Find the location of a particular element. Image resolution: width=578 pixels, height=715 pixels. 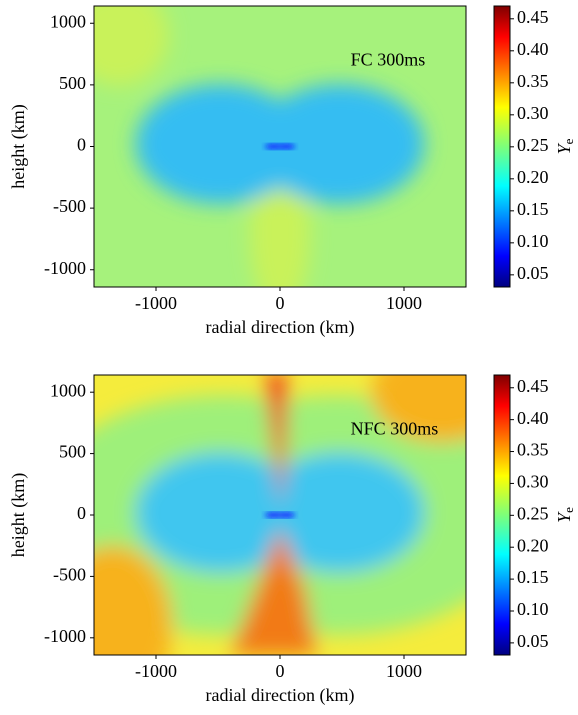

annotation: NFC 300ms is located at coordinates (395, 428).